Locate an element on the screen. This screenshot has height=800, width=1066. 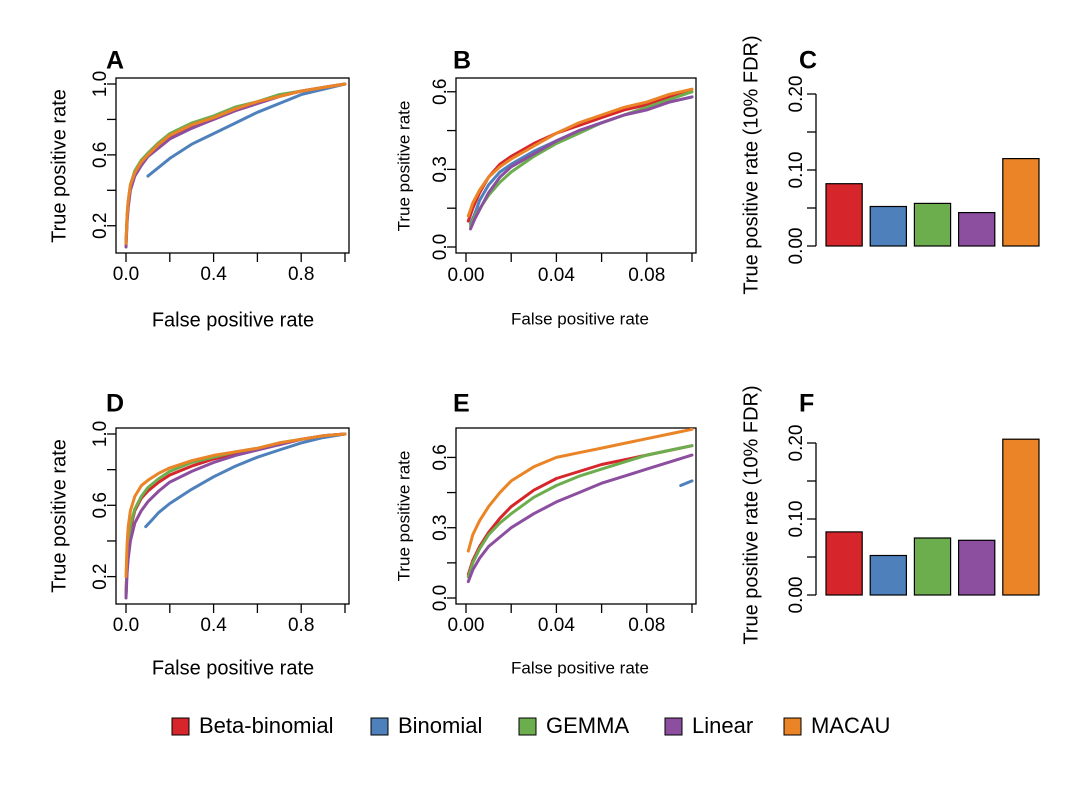
legend-label: GEMMA is located at coordinates (587, 725).